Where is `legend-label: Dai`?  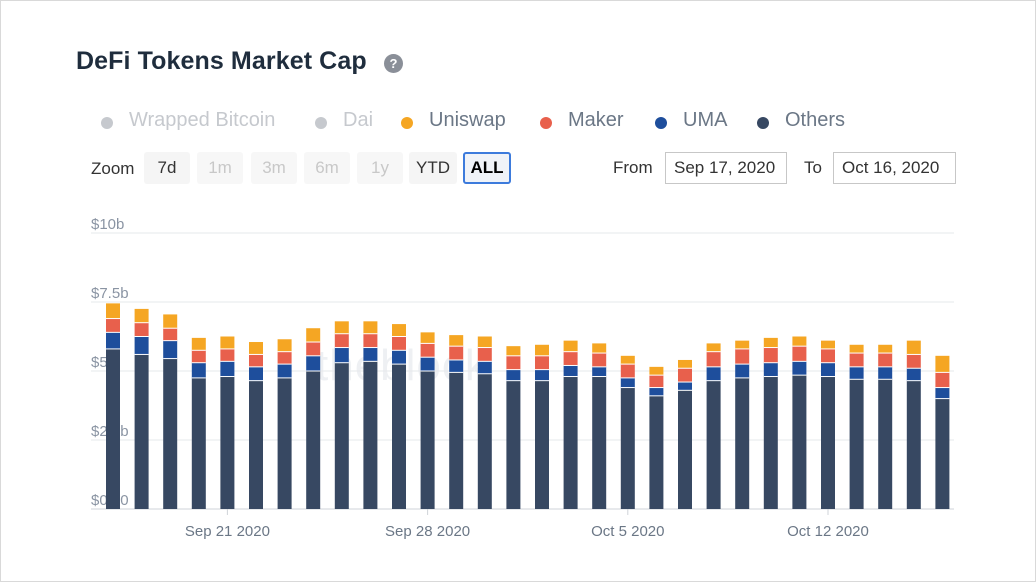
legend-label: Dai is located at coordinates (358, 120).